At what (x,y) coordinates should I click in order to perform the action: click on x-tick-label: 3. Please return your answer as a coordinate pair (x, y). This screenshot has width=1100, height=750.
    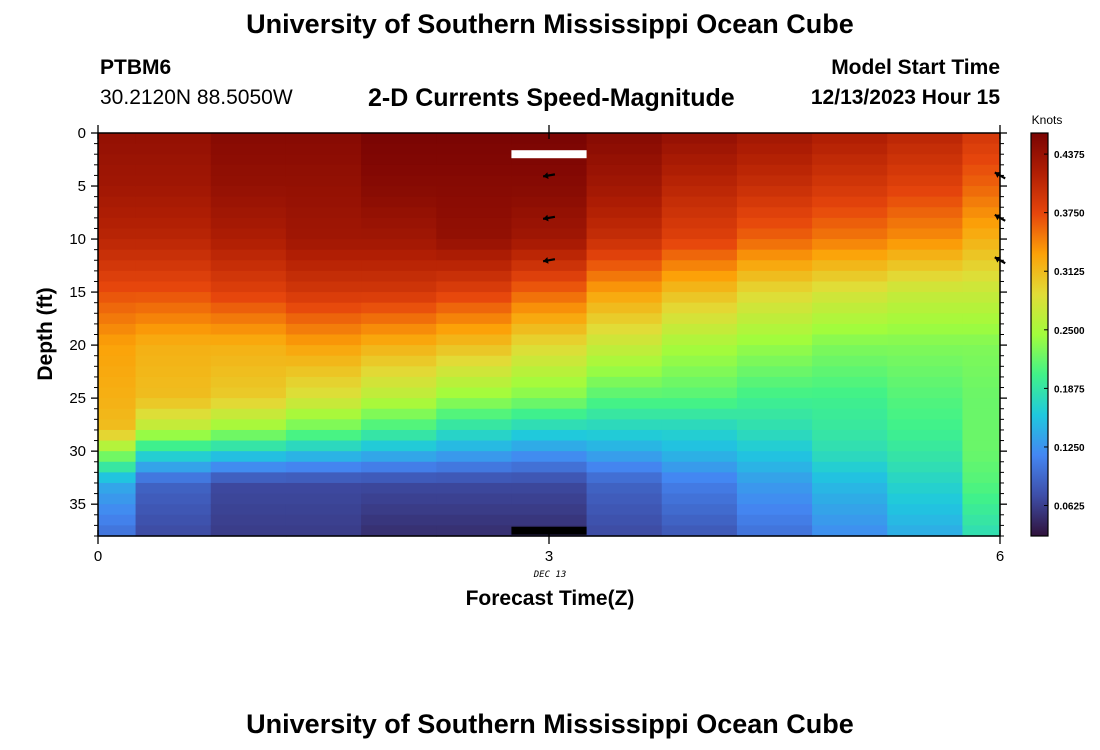
    Looking at the image, I should click on (549, 556).